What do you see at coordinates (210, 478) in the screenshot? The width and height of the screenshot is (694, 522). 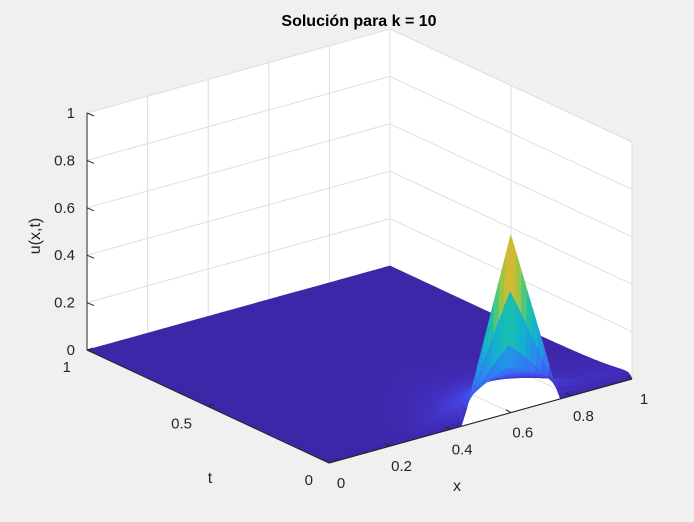 I see `y-axis-label: t` at bounding box center [210, 478].